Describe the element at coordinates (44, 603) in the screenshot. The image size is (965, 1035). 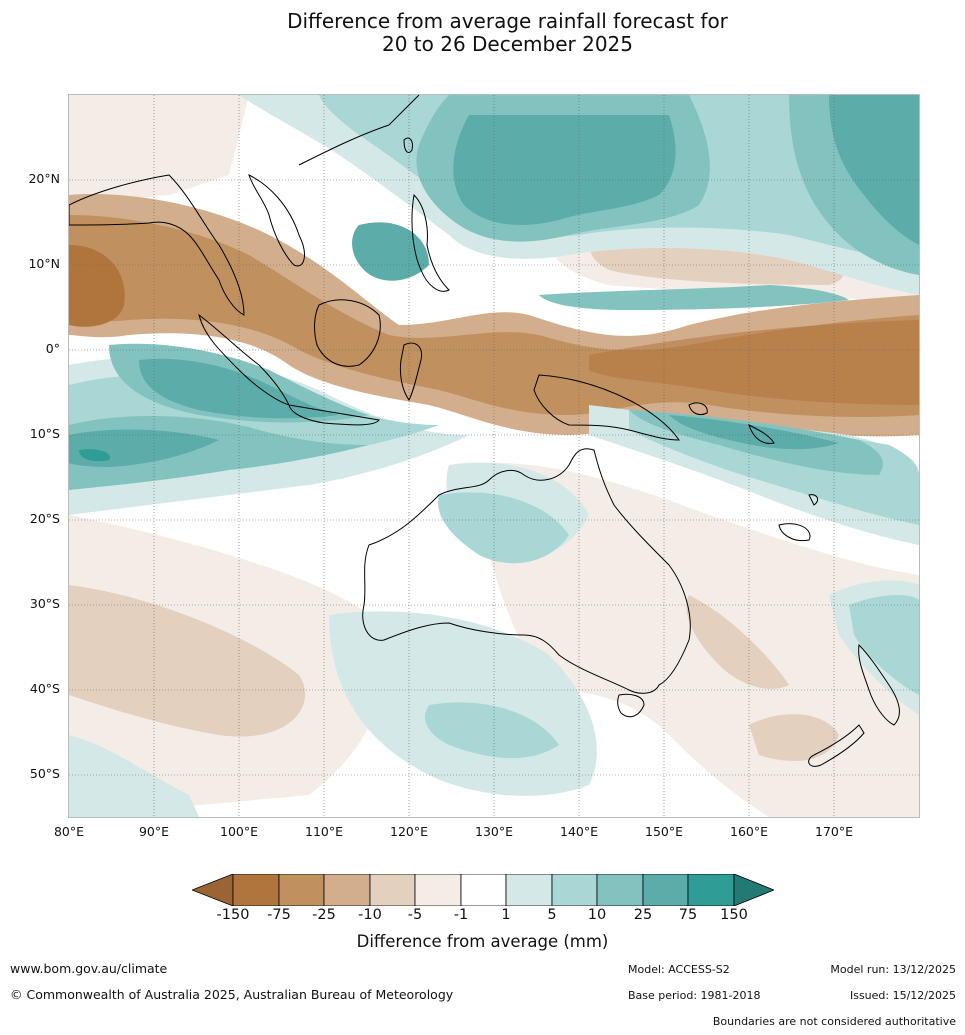
I see `lat-label-30s: 30°S` at that location.